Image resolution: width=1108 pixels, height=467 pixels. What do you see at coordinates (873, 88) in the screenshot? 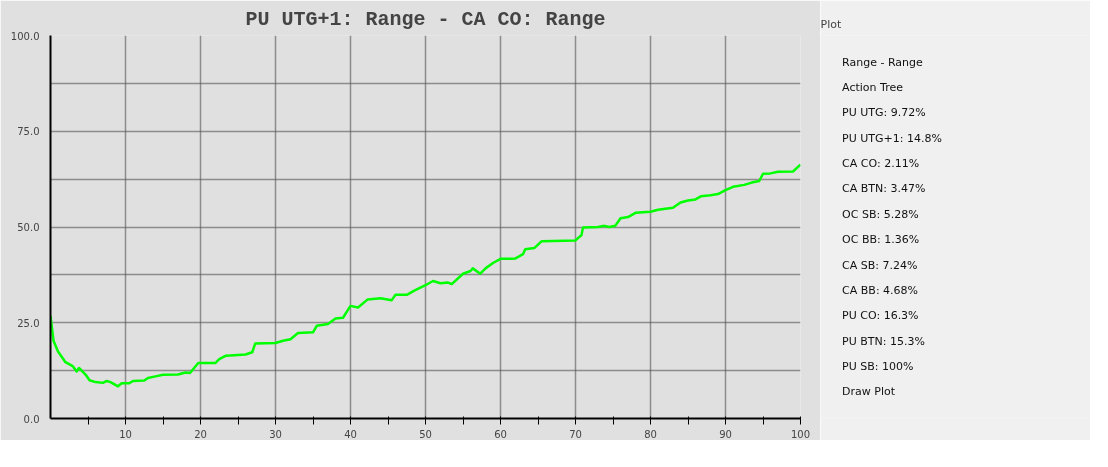
I see `text: Action Tree` at bounding box center [873, 88].